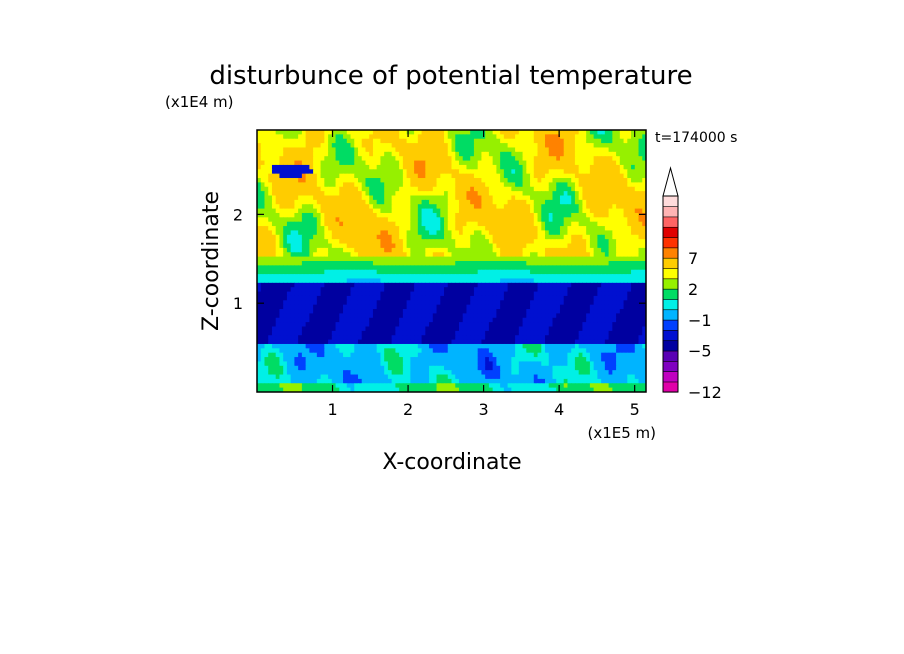  I want to click on y-scale-label: (x1E4 m), so click(199, 102).